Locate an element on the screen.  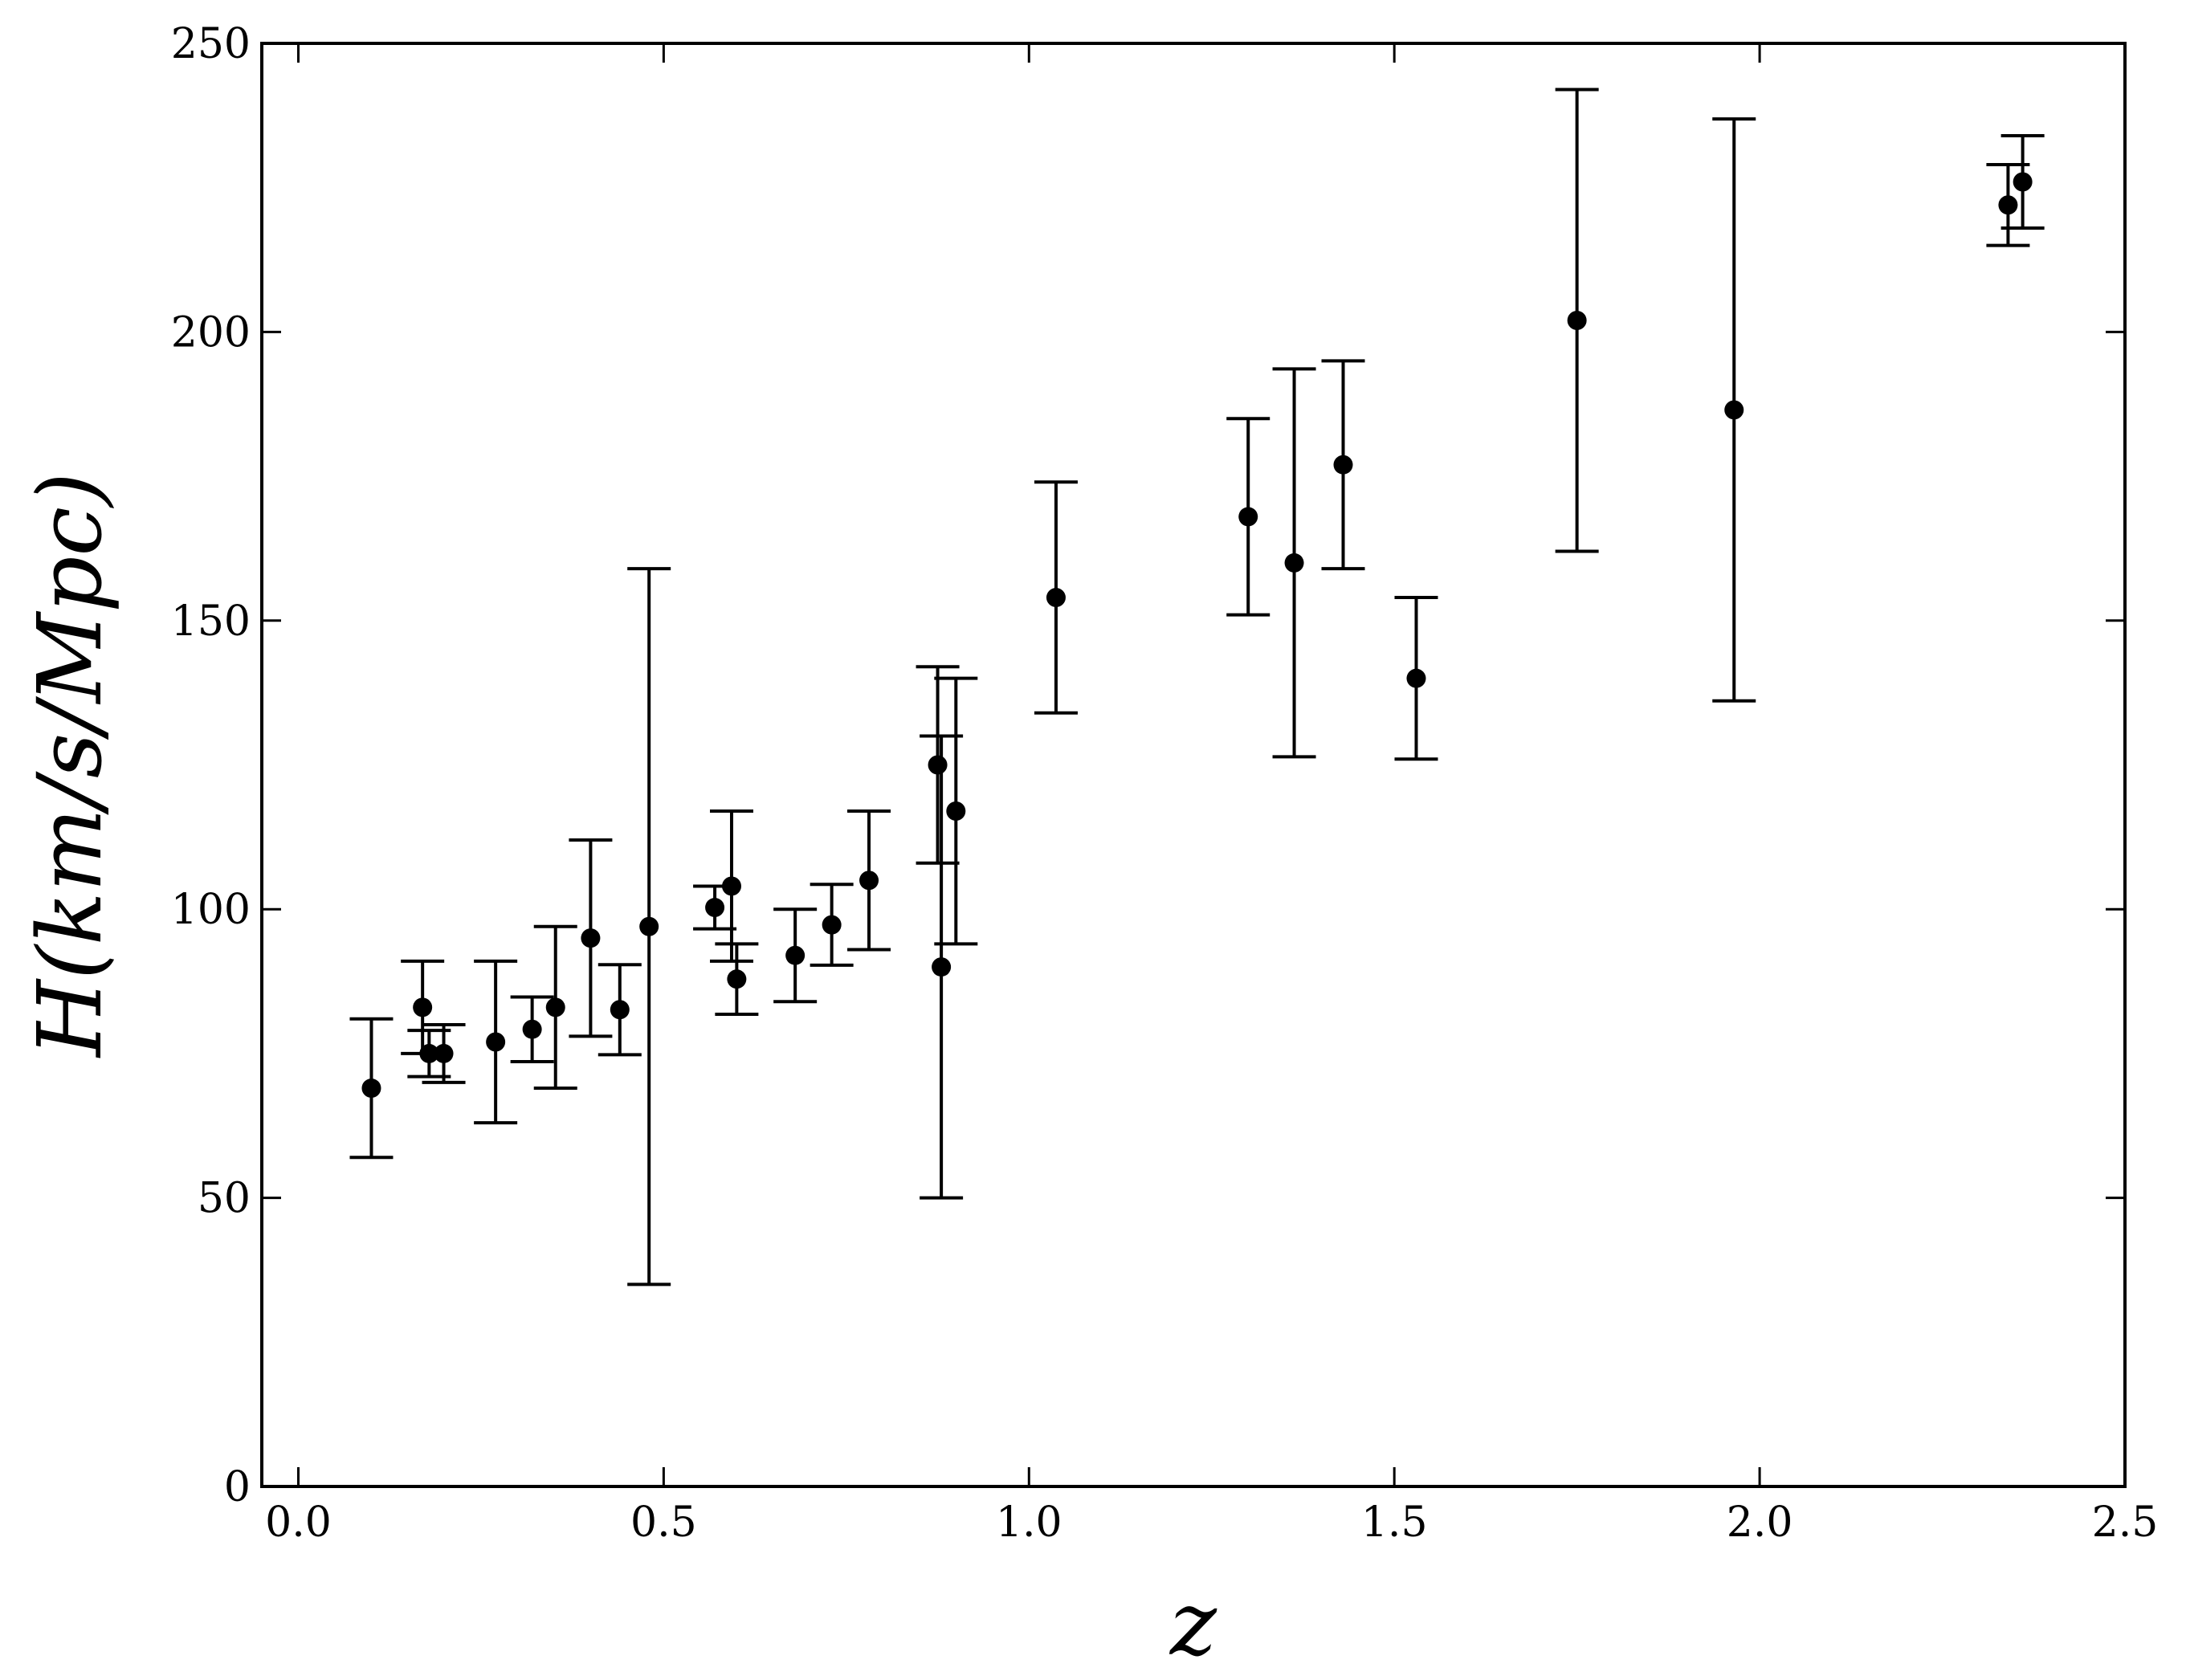
x-tick-label: 1.5 is located at coordinates (1394, 1523).